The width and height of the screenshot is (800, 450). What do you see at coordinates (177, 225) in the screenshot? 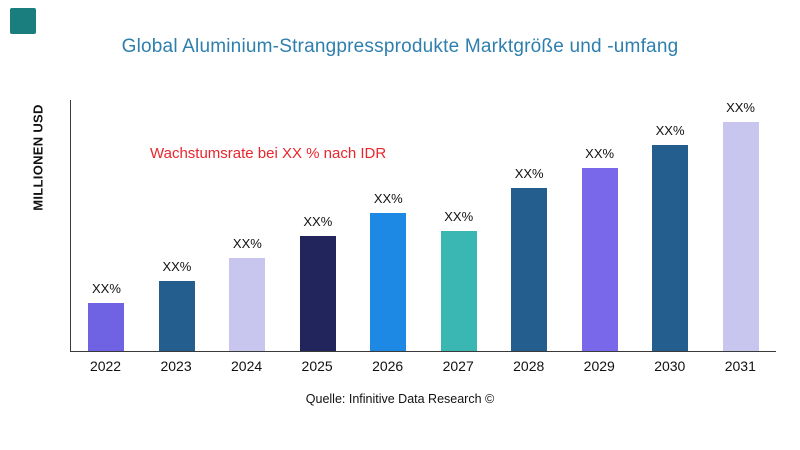
I see `bar-column-2023: XX%` at bounding box center [177, 225].